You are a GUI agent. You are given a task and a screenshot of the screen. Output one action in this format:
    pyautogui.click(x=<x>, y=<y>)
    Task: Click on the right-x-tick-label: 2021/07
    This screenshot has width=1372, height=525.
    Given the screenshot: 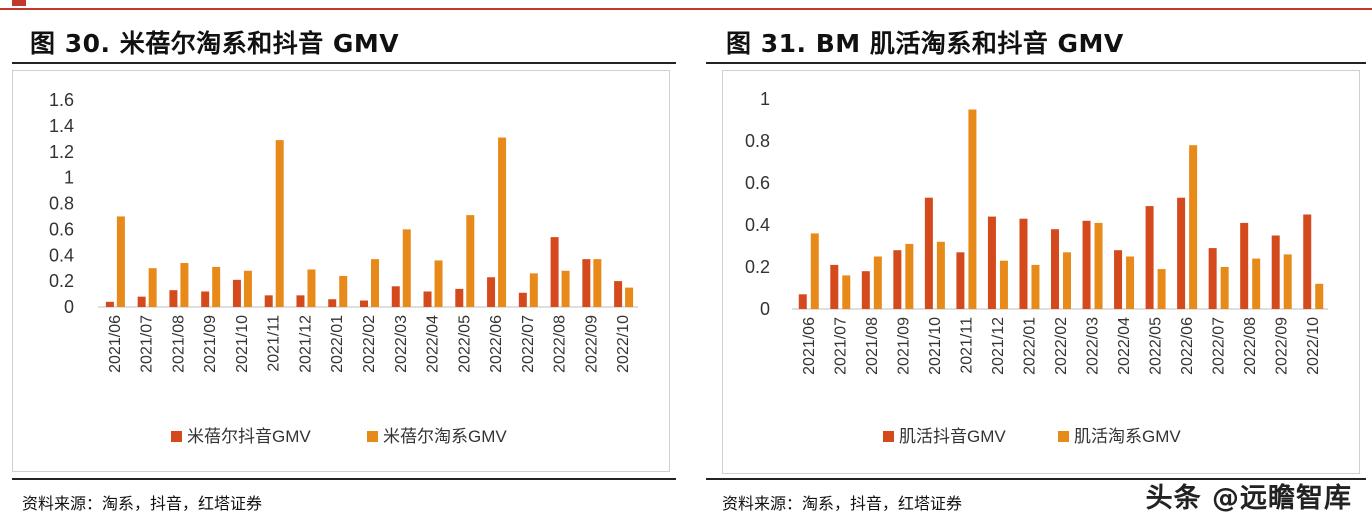 What is the action you would take?
    pyautogui.click(x=840, y=346)
    